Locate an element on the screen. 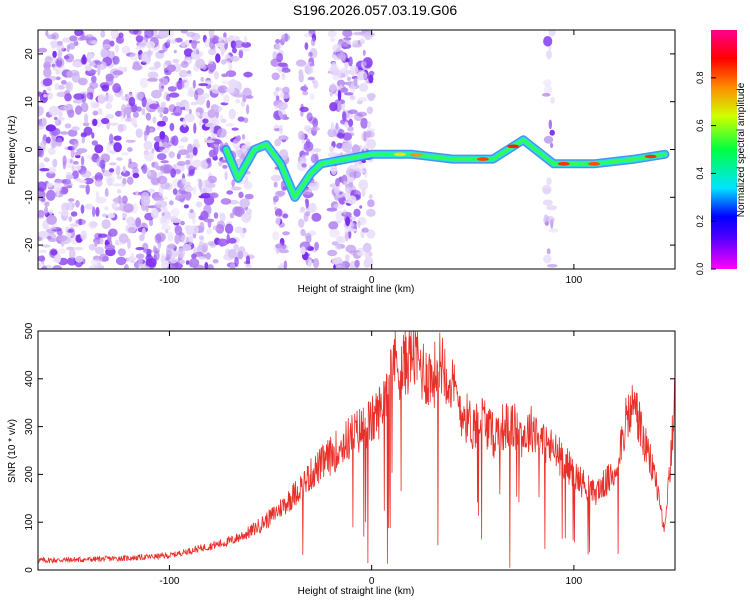 The image size is (750, 600). ridge-core is located at coordinates (445, 168).